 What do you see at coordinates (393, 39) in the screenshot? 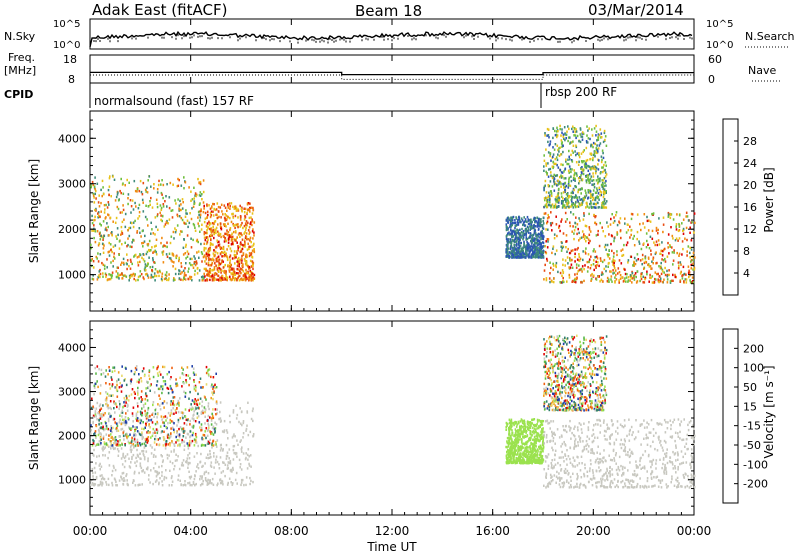
I see `nsearch-line` at bounding box center [393, 39].